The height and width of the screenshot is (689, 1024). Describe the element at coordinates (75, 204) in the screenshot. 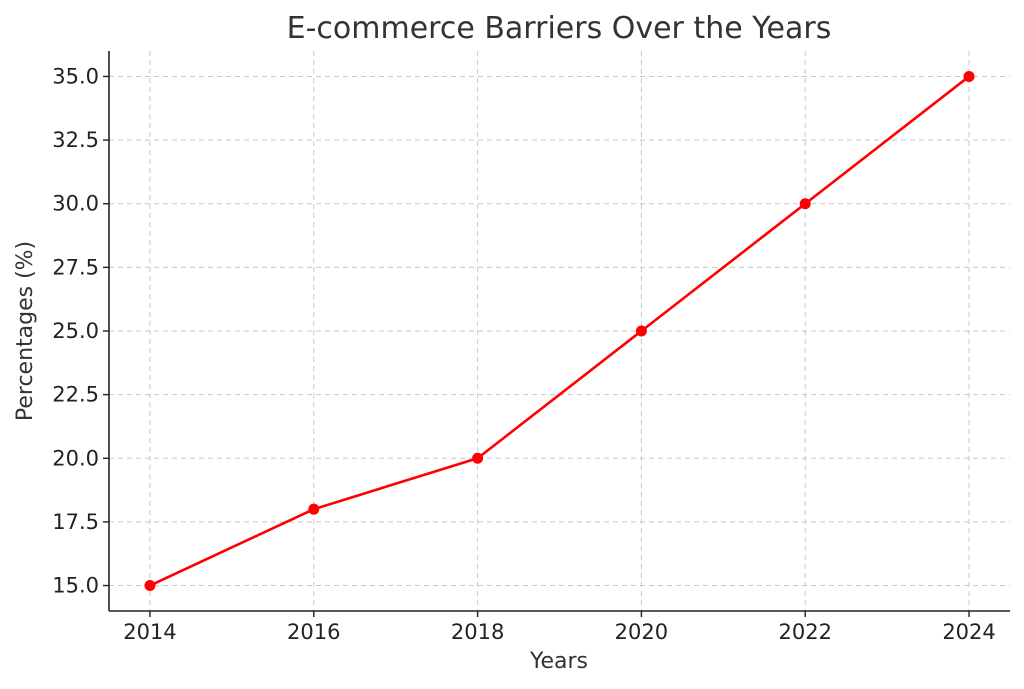

I see `y-tick-label: 30.0` at that location.